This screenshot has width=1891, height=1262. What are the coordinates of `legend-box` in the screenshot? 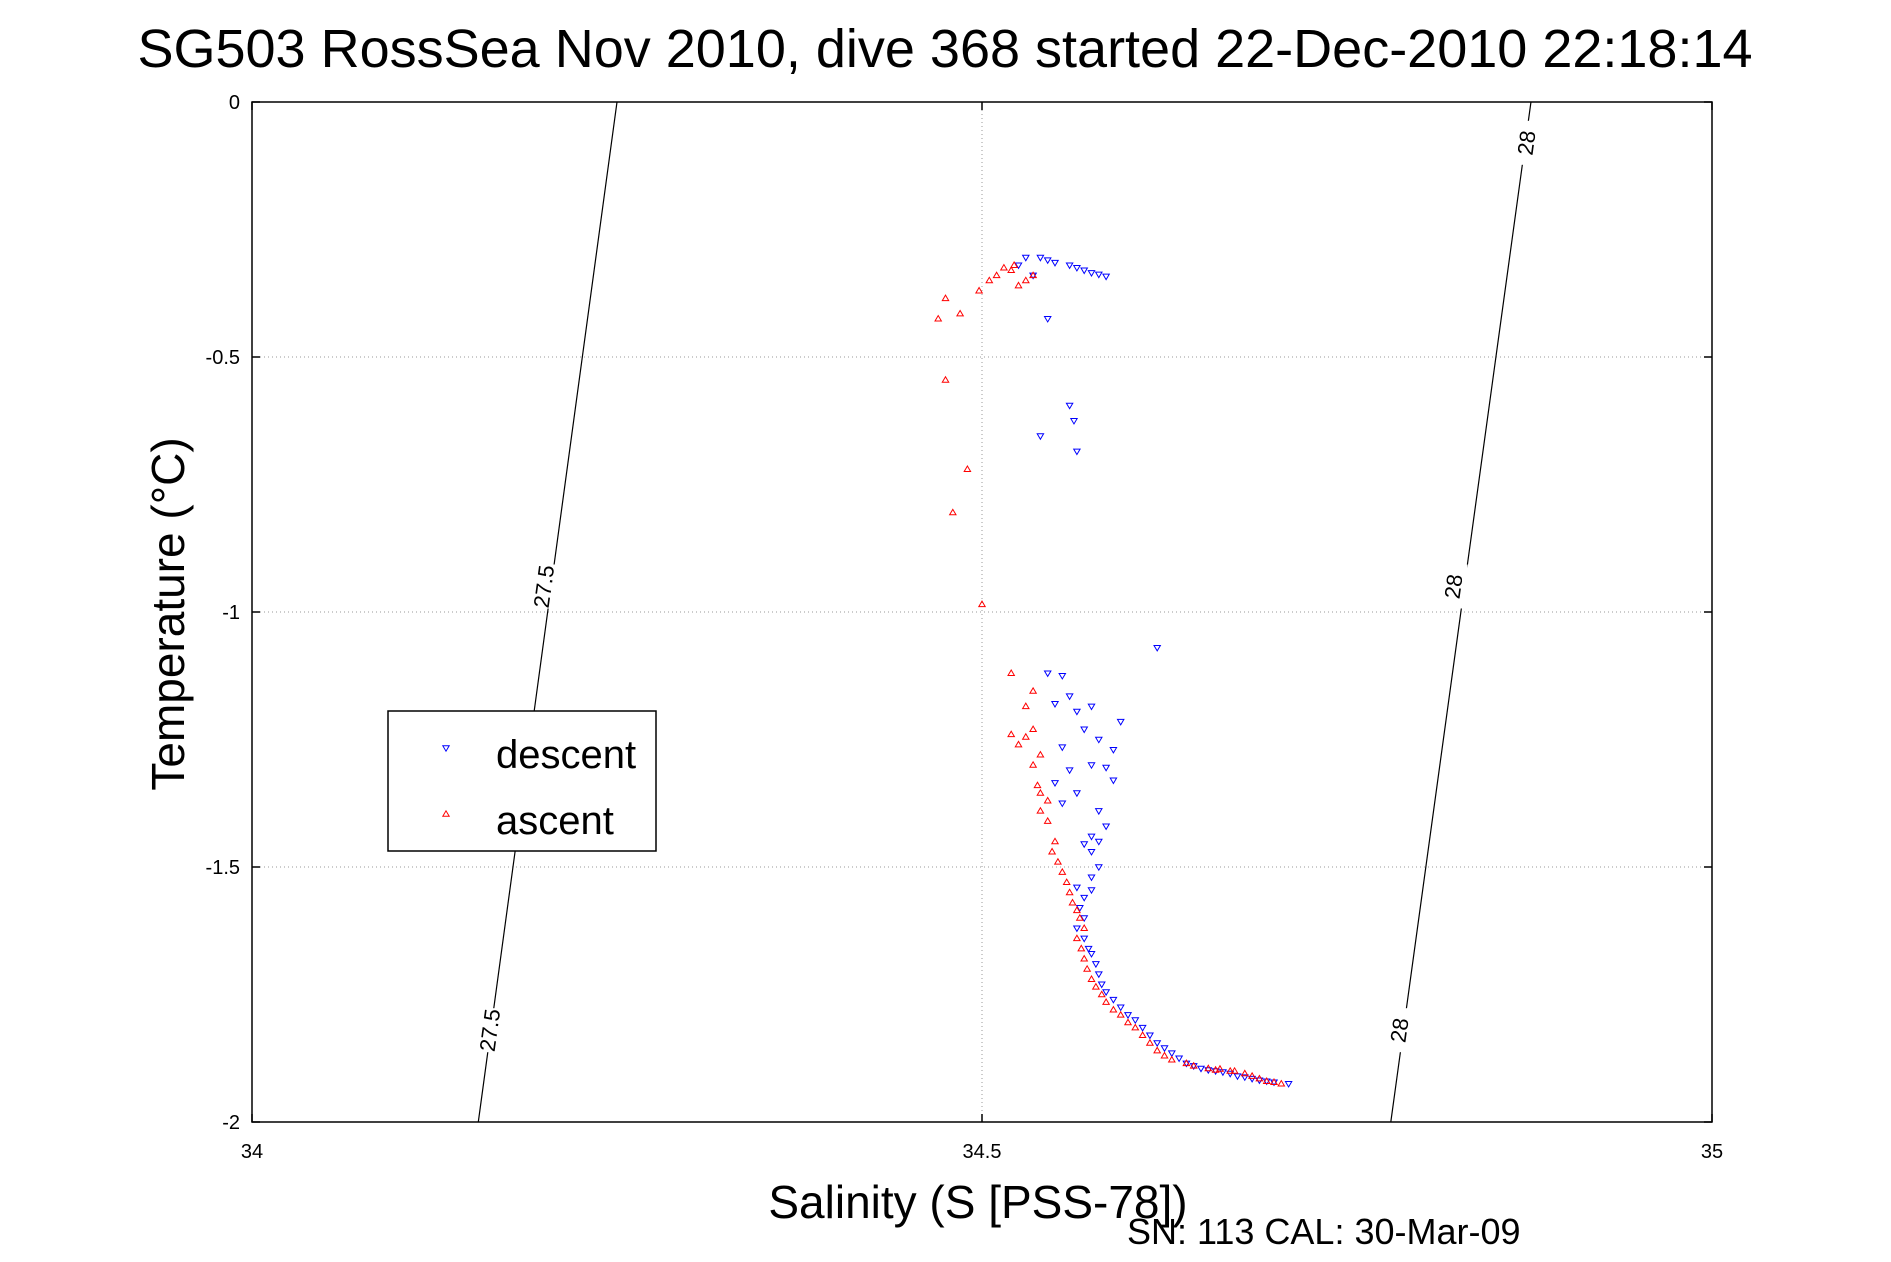 It's located at (522, 781).